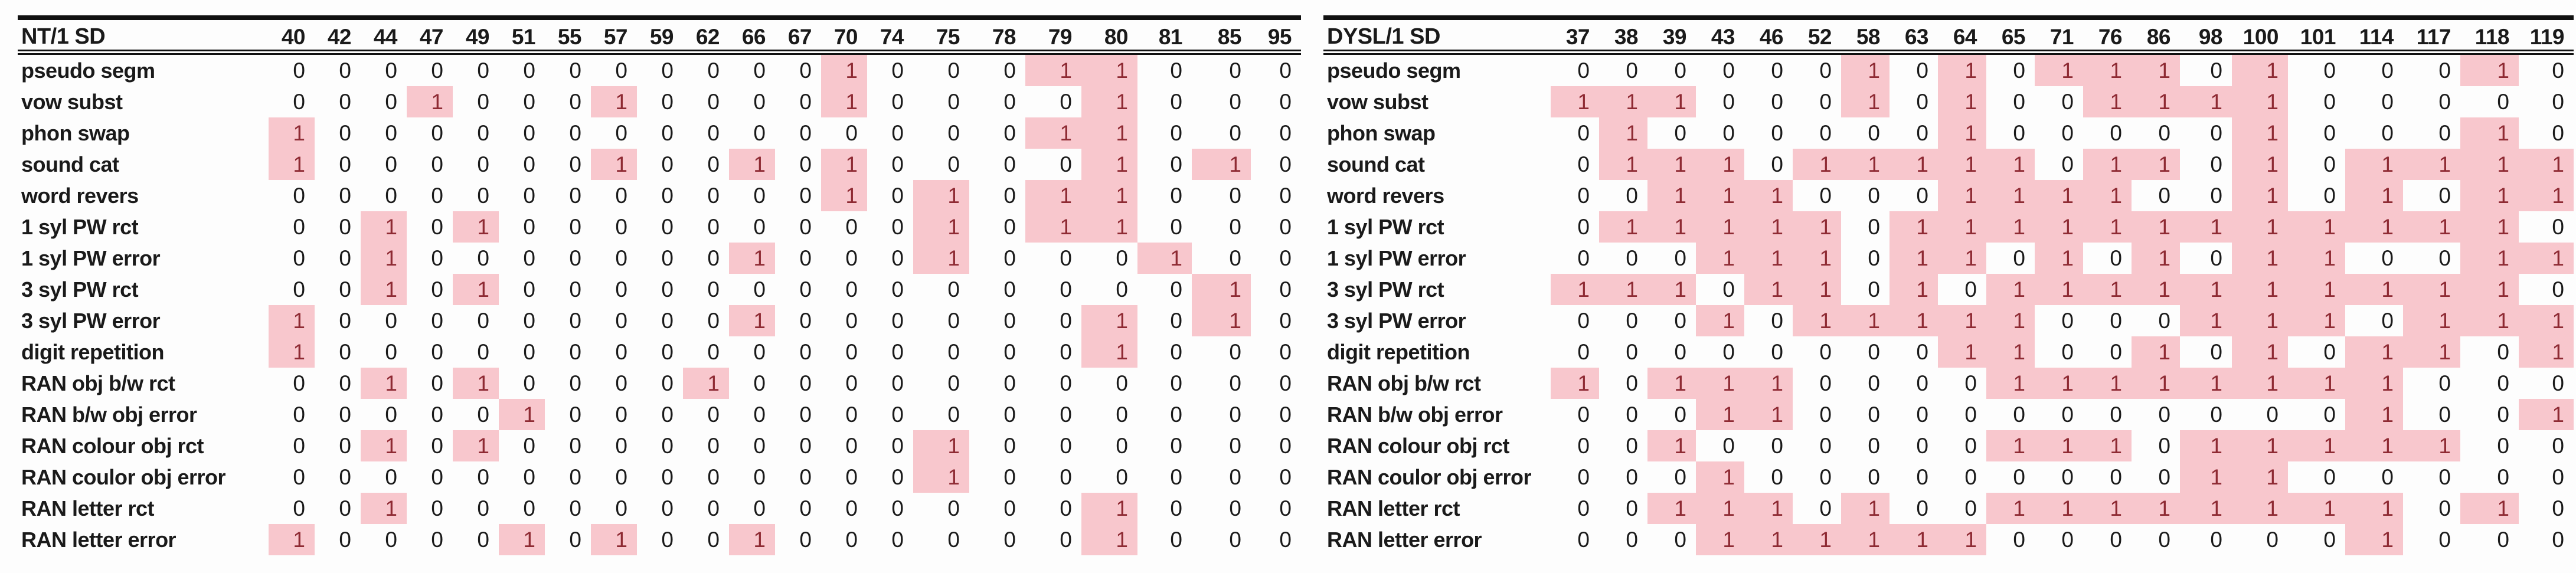  Describe the element at coordinates (1768, 36) in the screenshot. I see `column-header: 46` at that location.